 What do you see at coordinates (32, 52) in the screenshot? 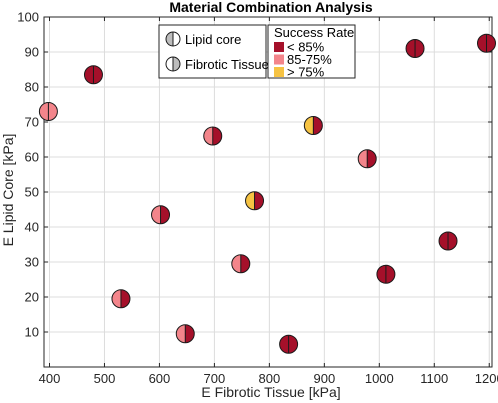
I see `y-tick-label: 90` at bounding box center [32, 52].